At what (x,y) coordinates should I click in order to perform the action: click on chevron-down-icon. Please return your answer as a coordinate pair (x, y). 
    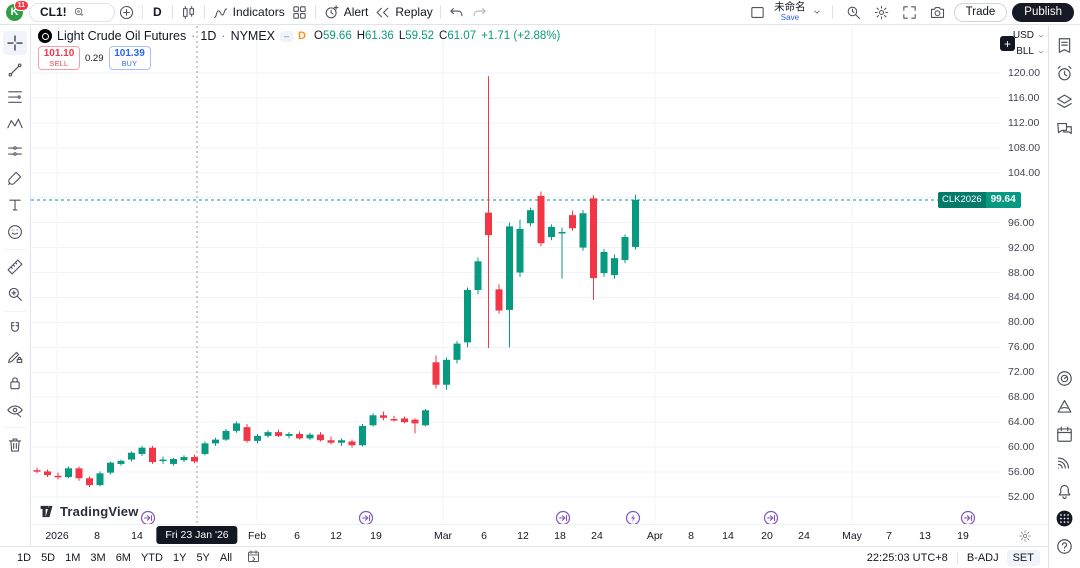
    Looking at the image, I should click on (817, 12).